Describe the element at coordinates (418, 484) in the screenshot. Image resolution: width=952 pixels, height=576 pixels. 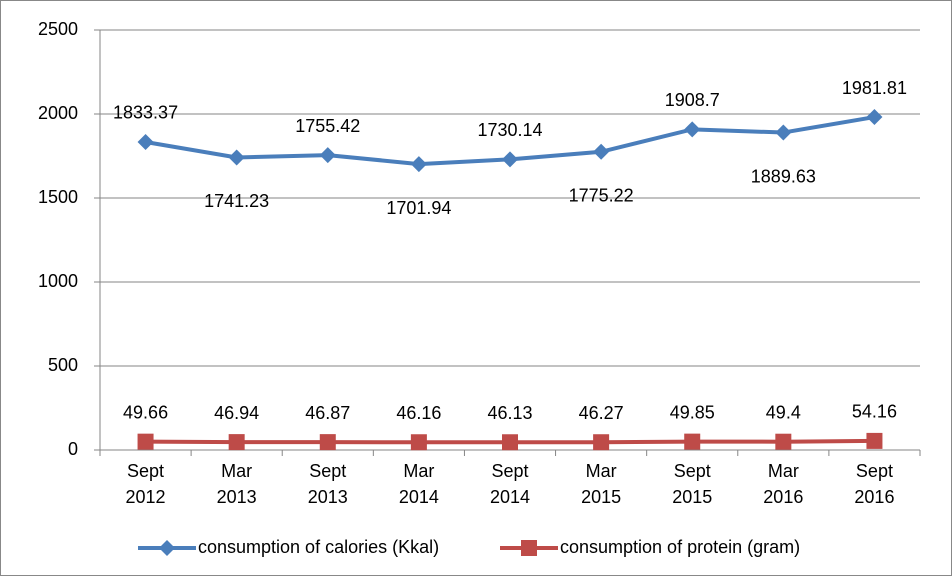
I see `x-tick-label: Mar 2014` at that location.